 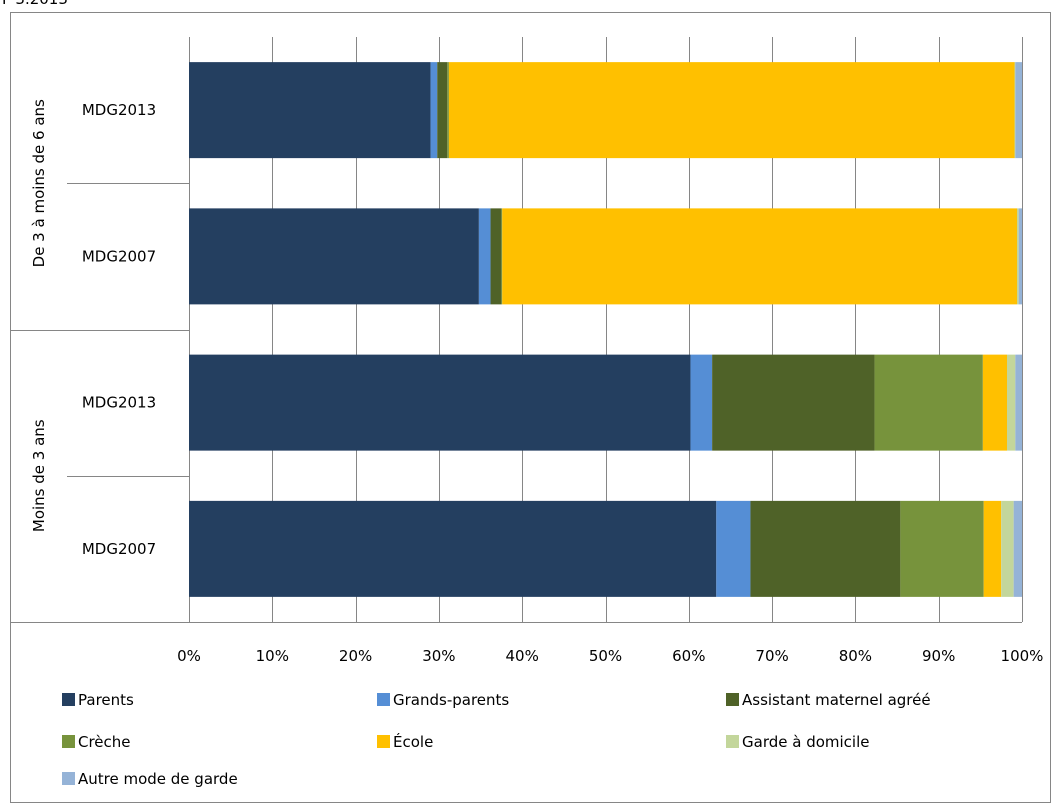 What do you see at coordinates (938, 656) in the screenshot?
I see `x-tick-label: 90%` at bounding box center [938, 656].